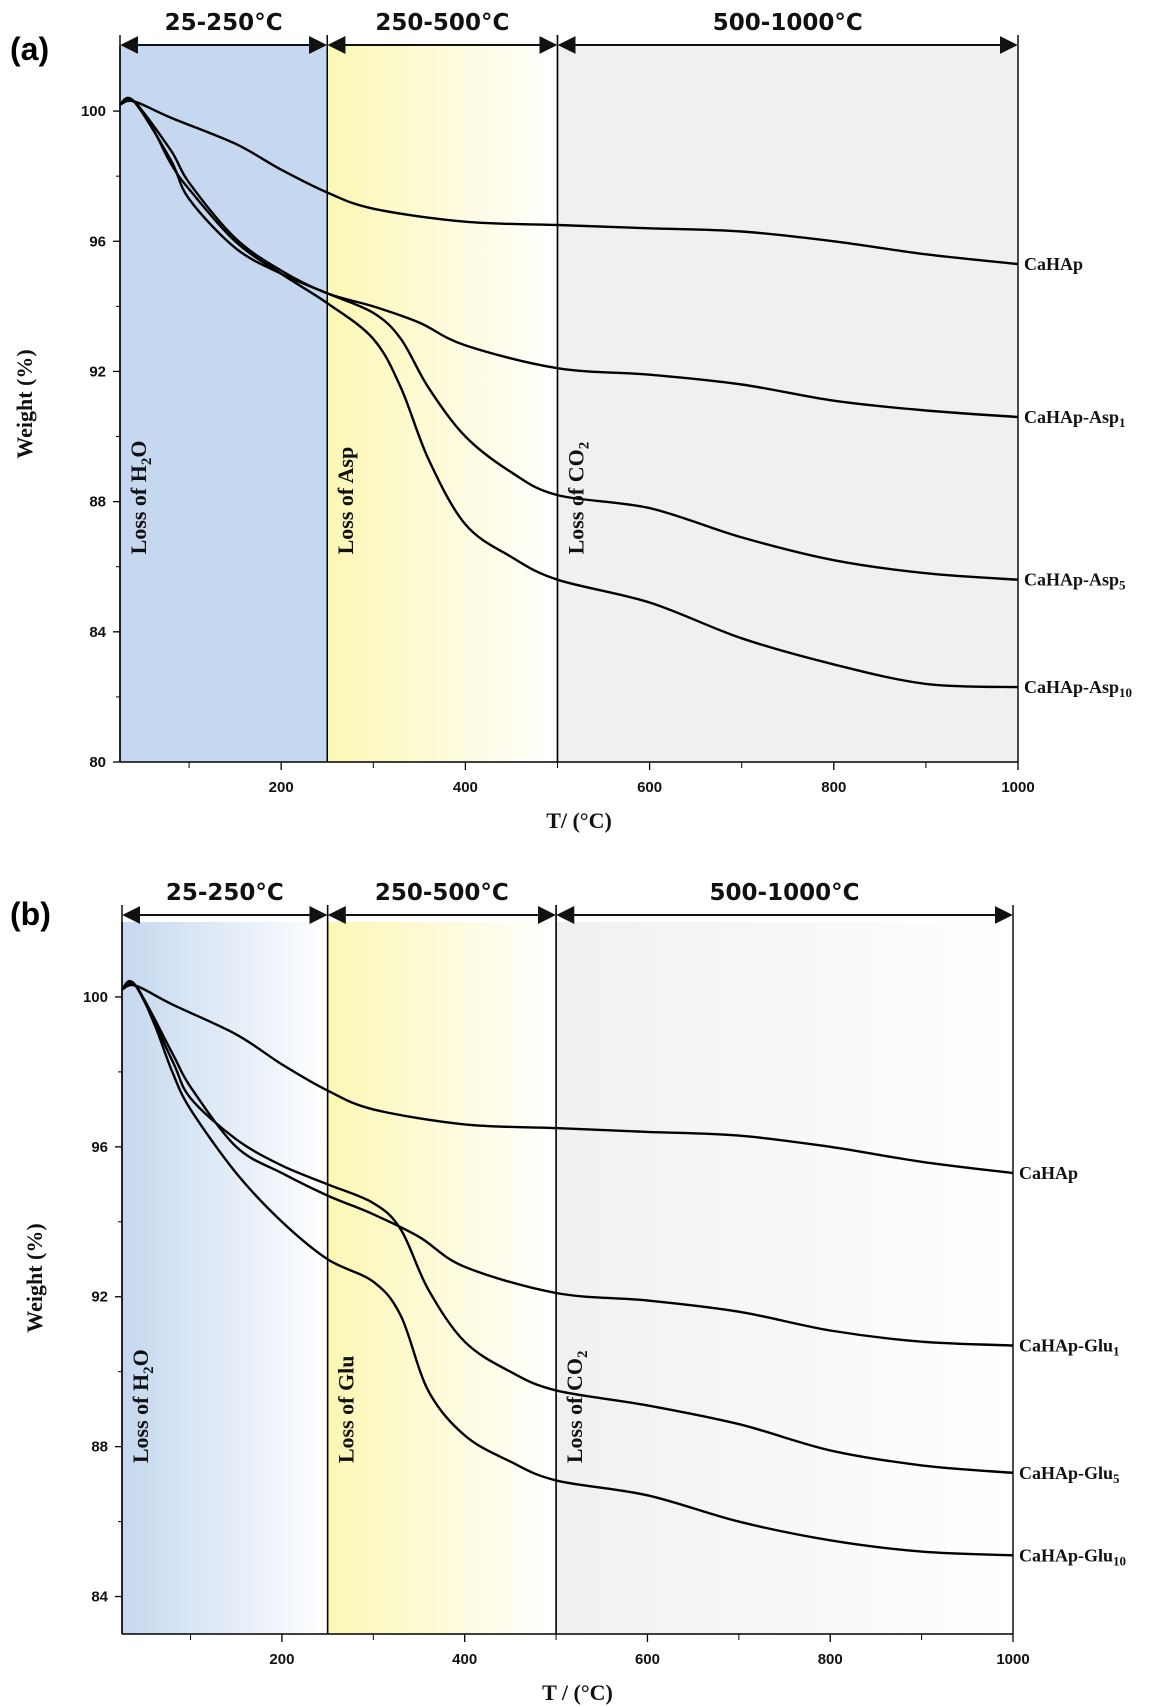 The height and width of the screenshot is (1706, 1172). I want to click on series-label: CaHAp-Glu5, so click(1069, 1474).